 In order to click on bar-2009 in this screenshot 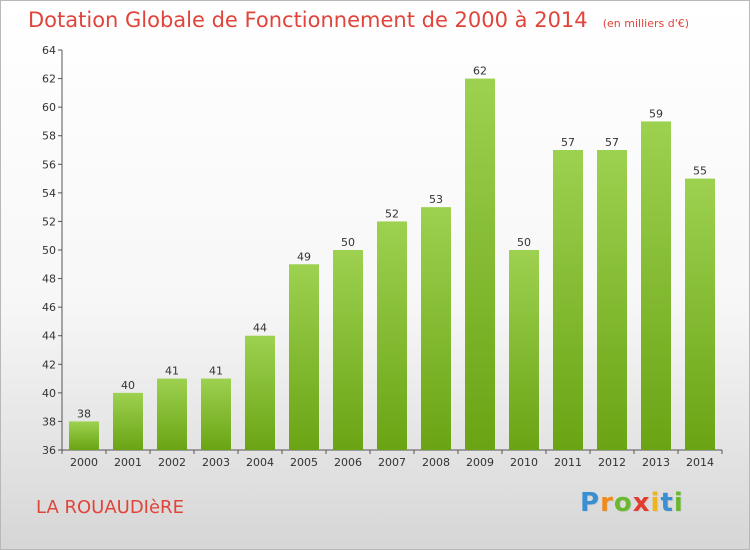, I will do `click(480, 264)`.